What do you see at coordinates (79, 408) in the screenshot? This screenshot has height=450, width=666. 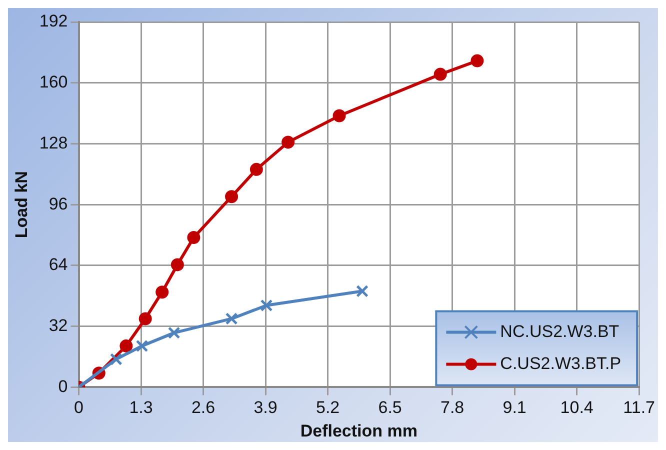 I see `x-tick-label: 0` at bounding box center [79, 408].